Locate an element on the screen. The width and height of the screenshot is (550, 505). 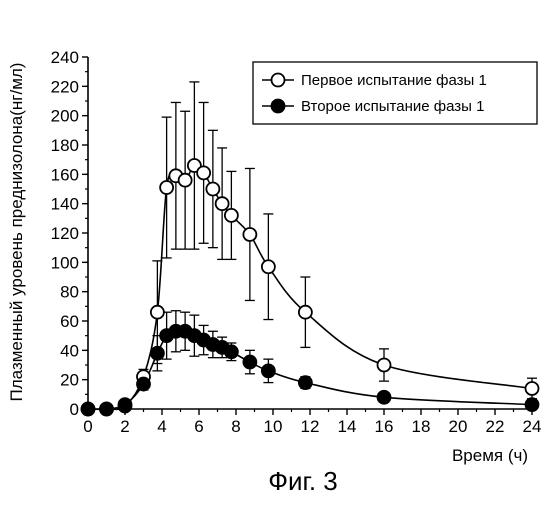
y-tick-label: 180 is located at coordinates (65, 145).